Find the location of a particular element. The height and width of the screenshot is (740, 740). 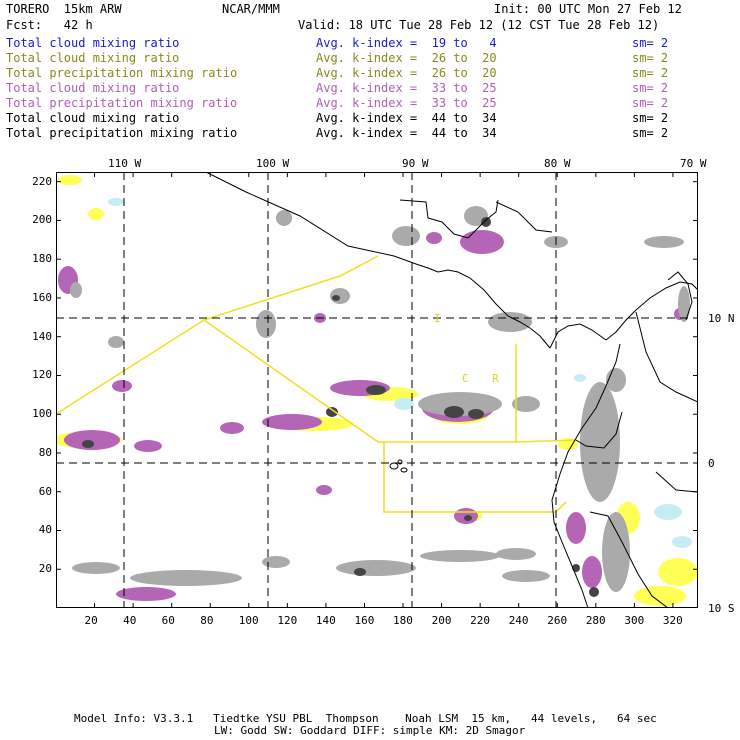

y-tick-label: 140 is located at coordinates (42, 336).